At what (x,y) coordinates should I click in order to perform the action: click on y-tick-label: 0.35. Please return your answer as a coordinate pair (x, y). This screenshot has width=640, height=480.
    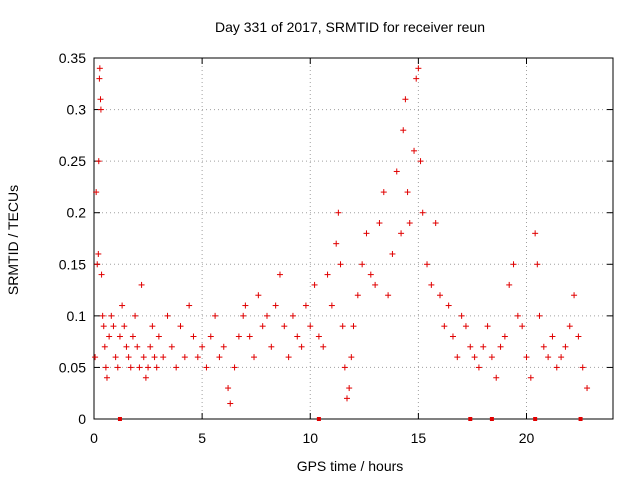
    Looking at the image, I should click on (72, 58).